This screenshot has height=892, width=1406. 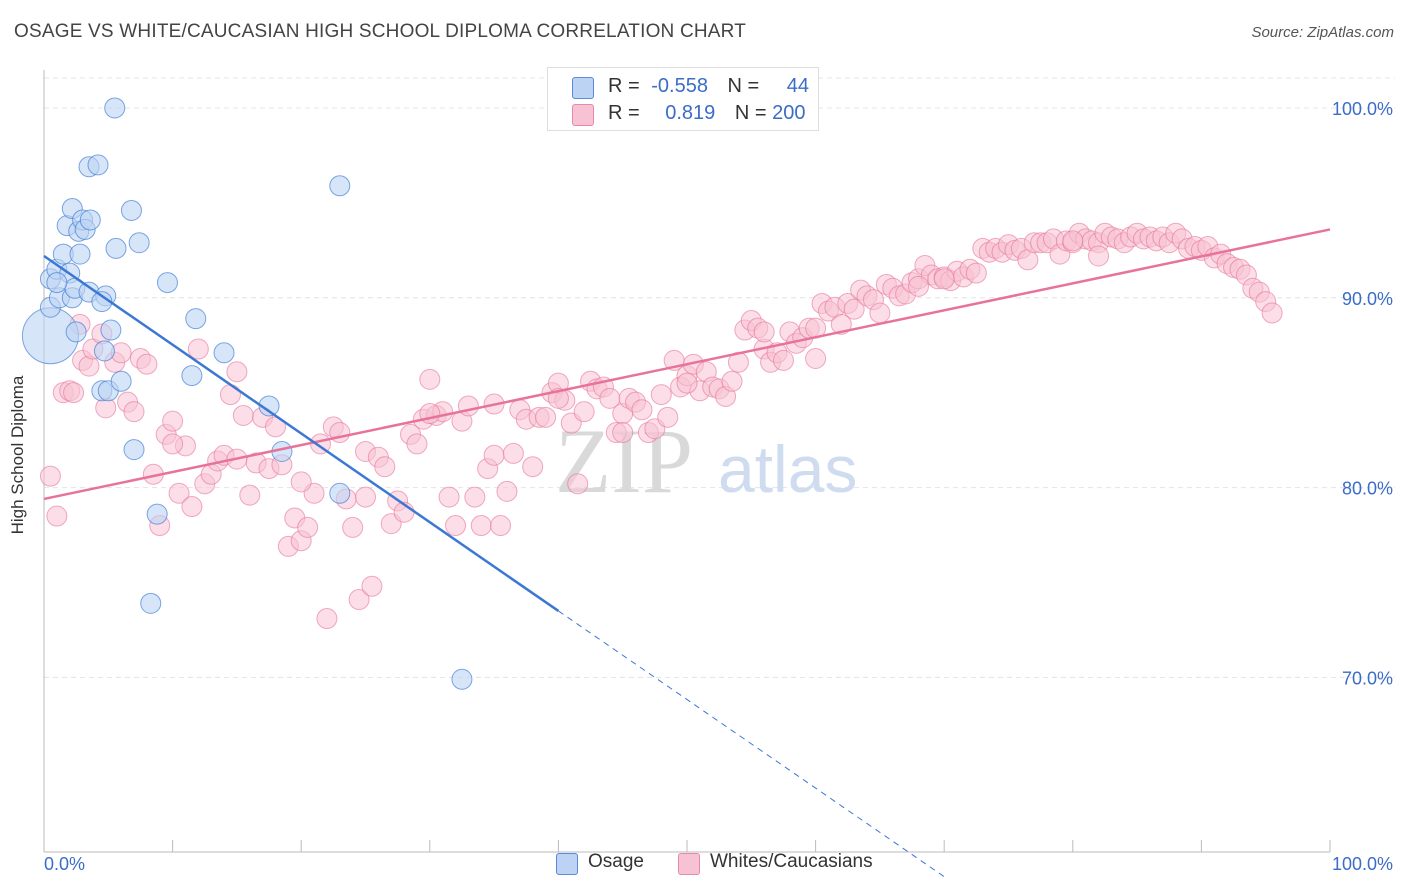 I want to click on source-label: Source: ZipAtlas.com, so click(x=1322, y=32).